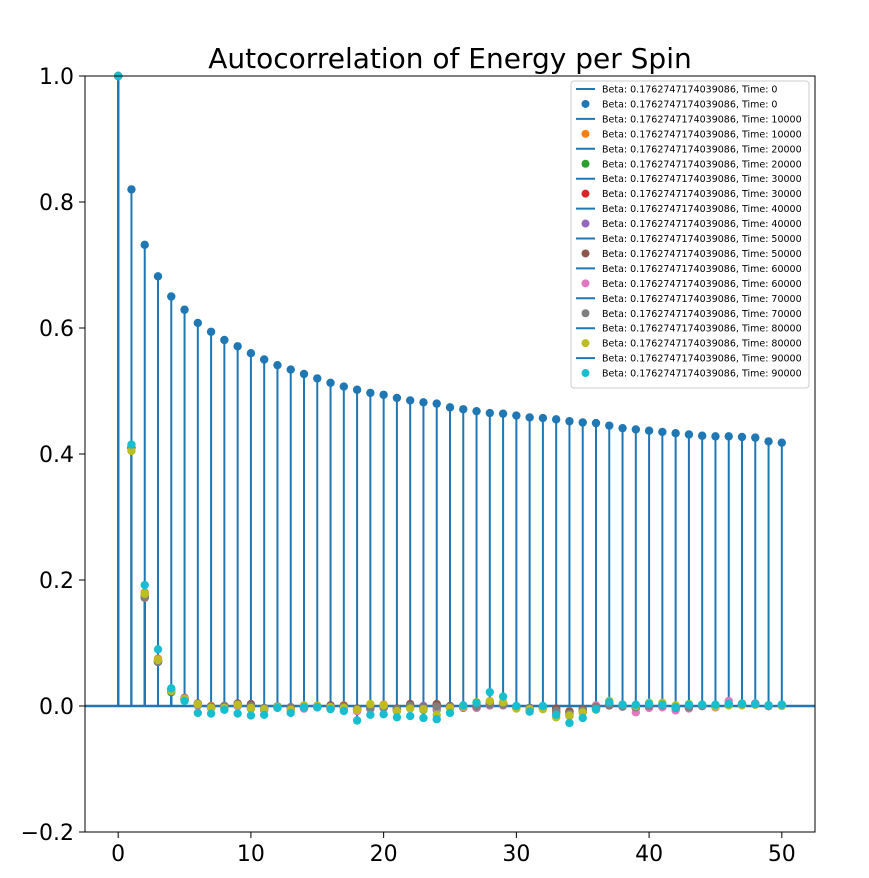 The width and height of the screenshot is (869, 878). What do you see at coordinates (56, 329) in the screenshot?
I see `y-tick-label: 0.6` at bounding box center [56, 329].